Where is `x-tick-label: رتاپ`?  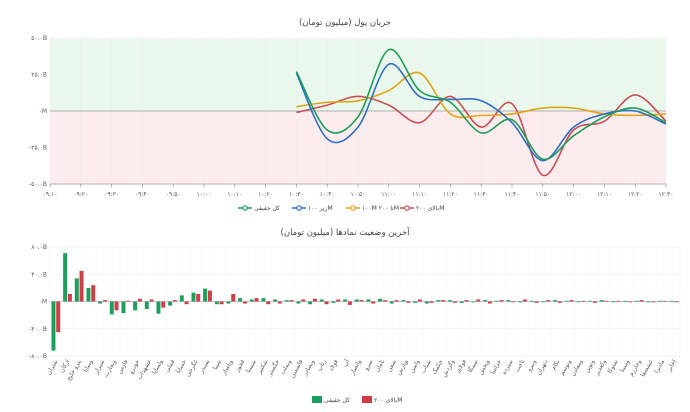 x-tick-label: رتاپ is located at coordinates (322, 365).